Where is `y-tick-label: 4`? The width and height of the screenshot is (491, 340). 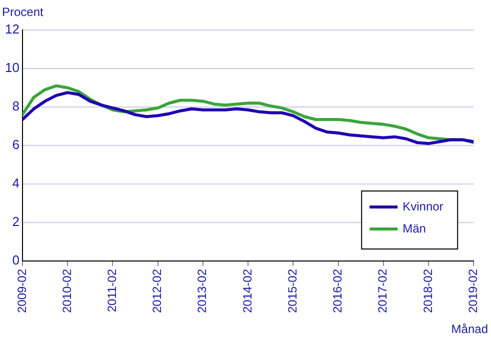 y-tick-label: 4 is located at coordinates (16, 183).